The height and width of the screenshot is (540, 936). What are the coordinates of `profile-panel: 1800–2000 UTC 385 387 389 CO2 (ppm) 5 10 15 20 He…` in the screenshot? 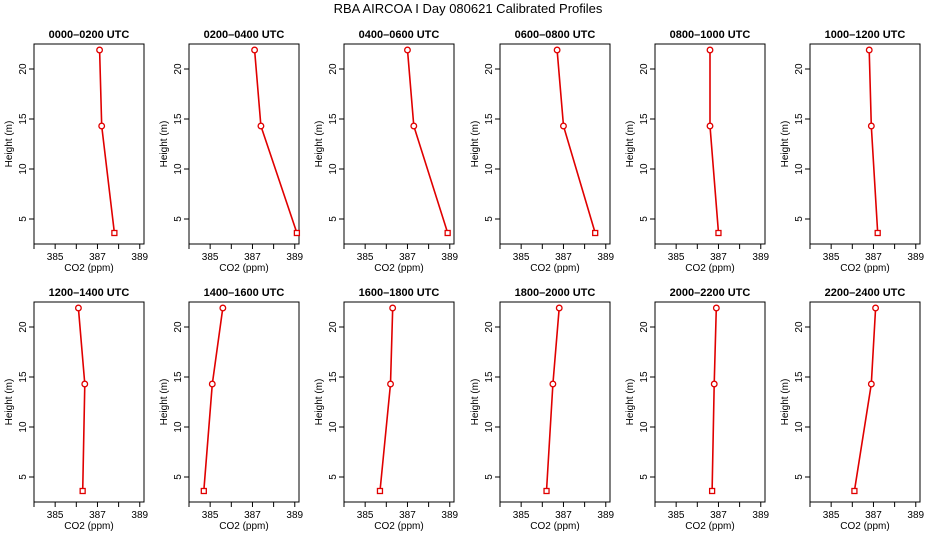 It's located at (542, 409).